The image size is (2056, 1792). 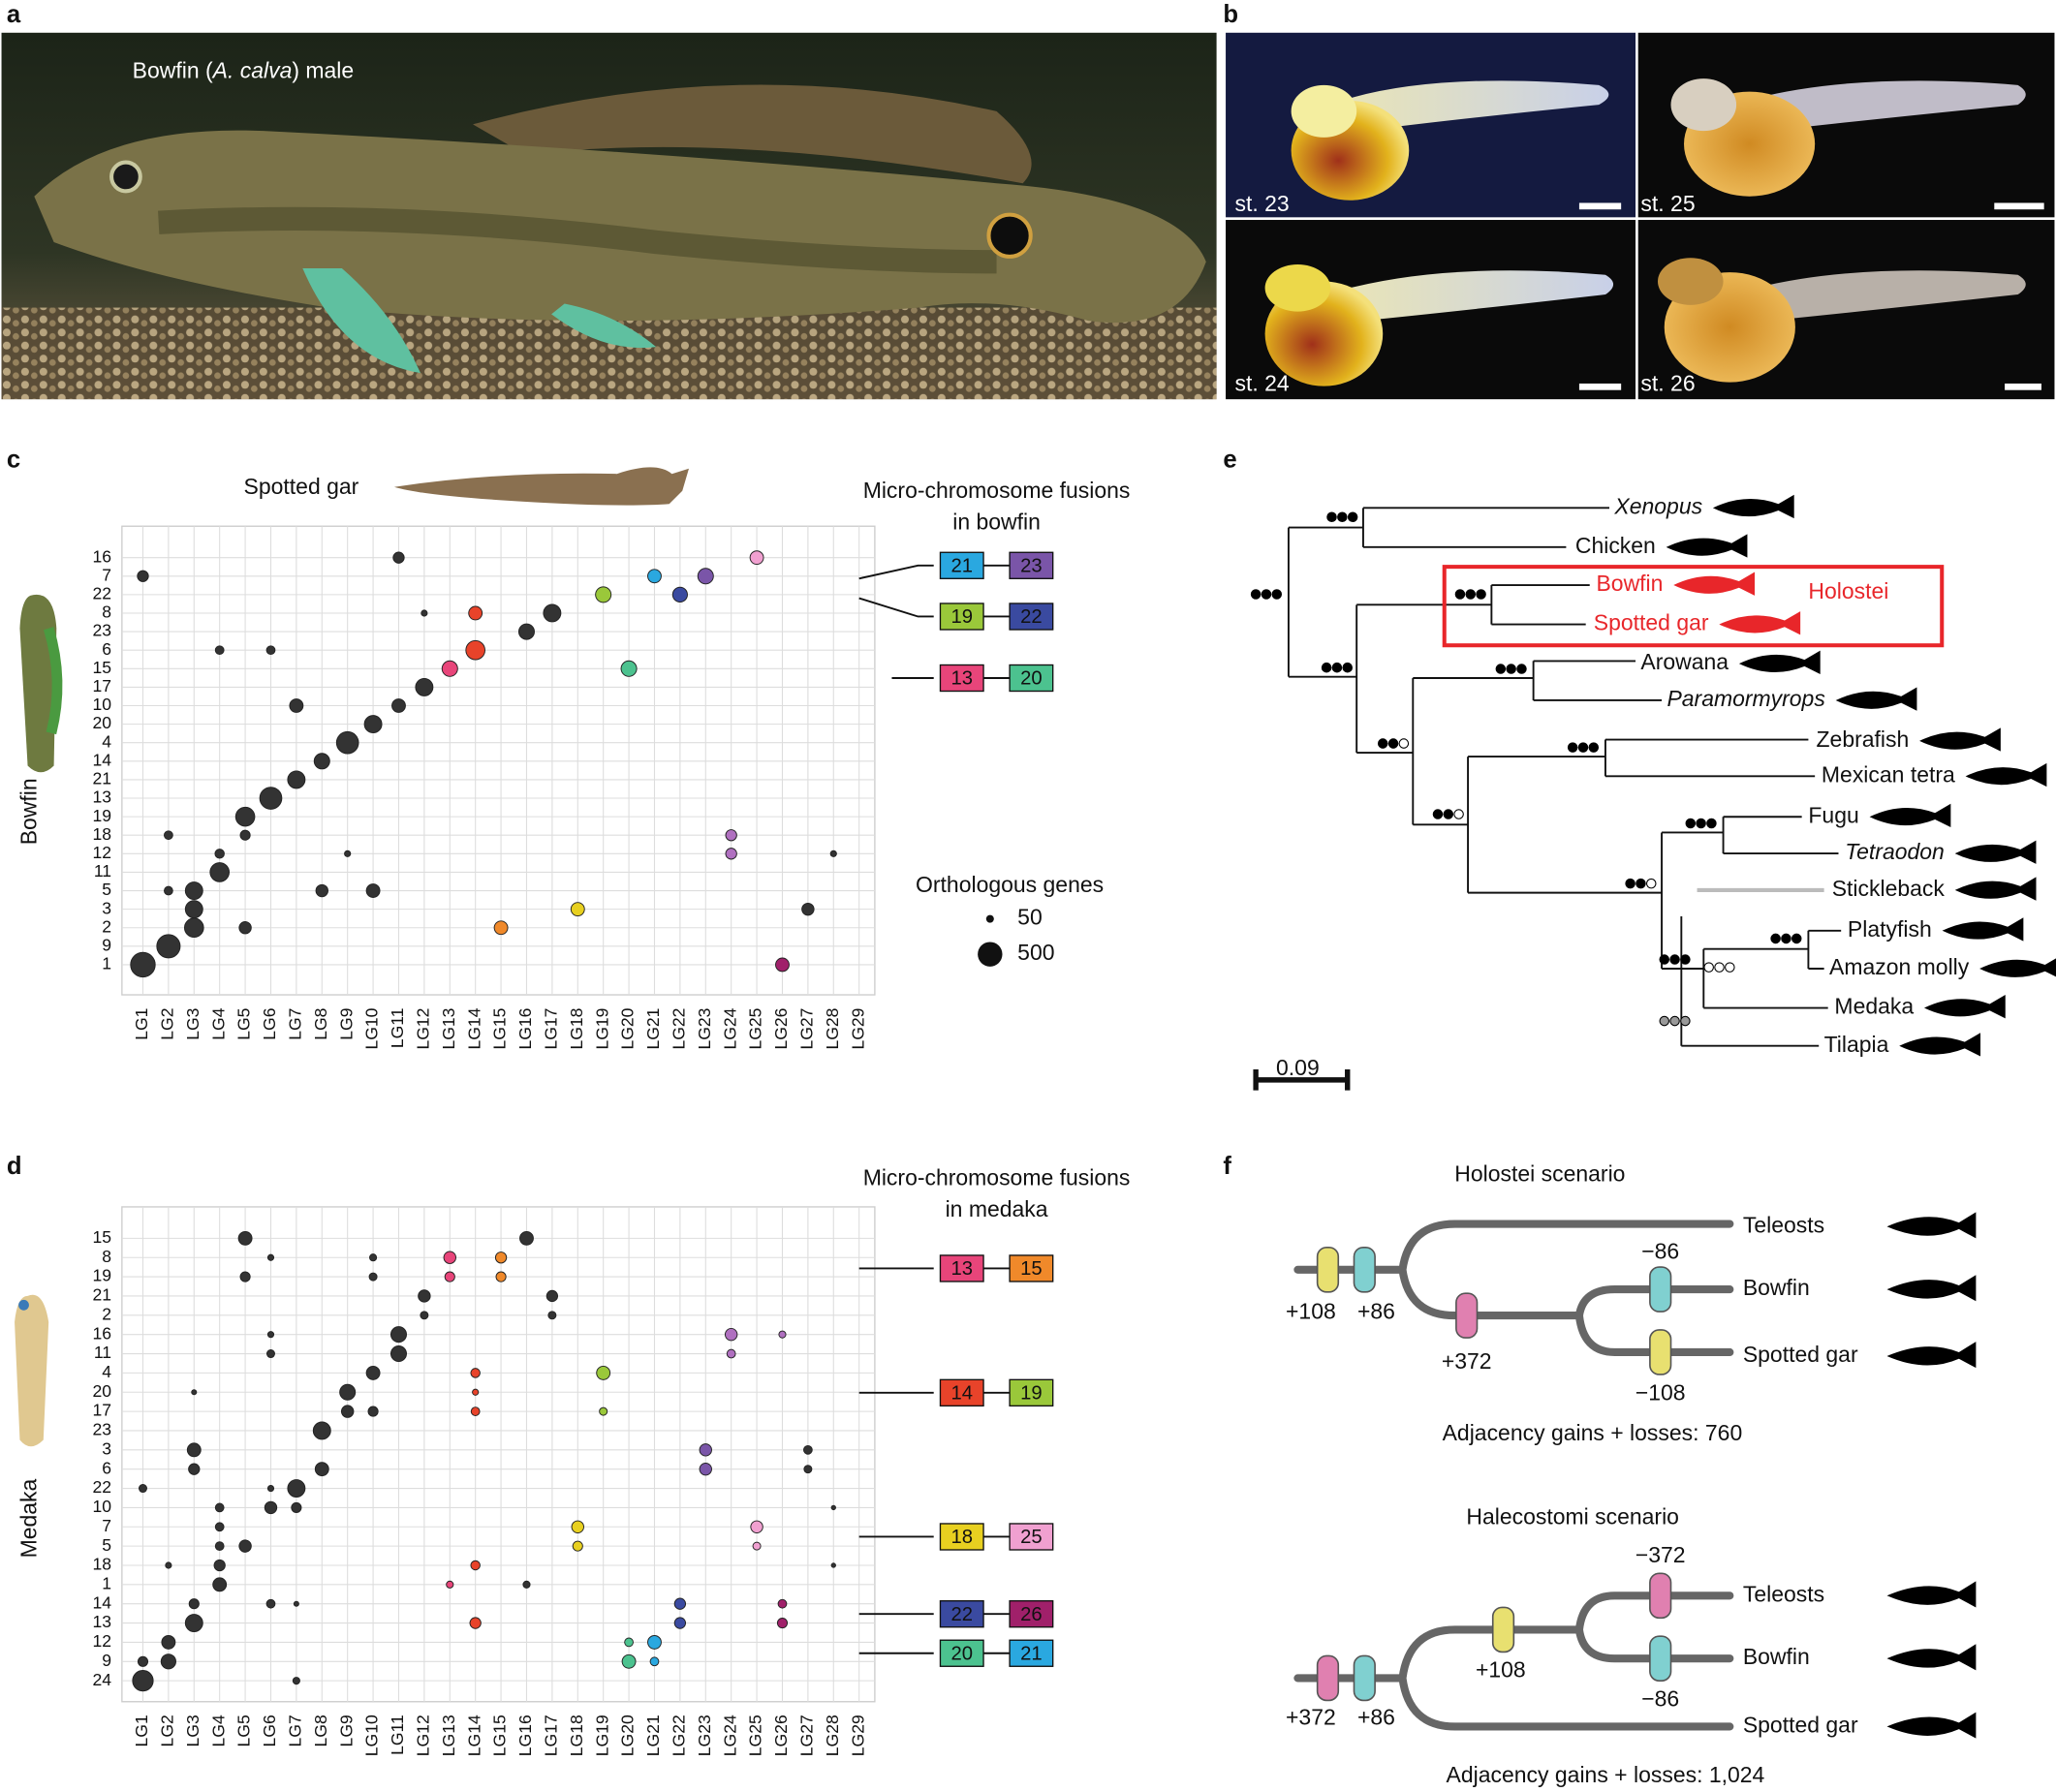 I want to click on panel-label: d, so click(x=15, y=1166).